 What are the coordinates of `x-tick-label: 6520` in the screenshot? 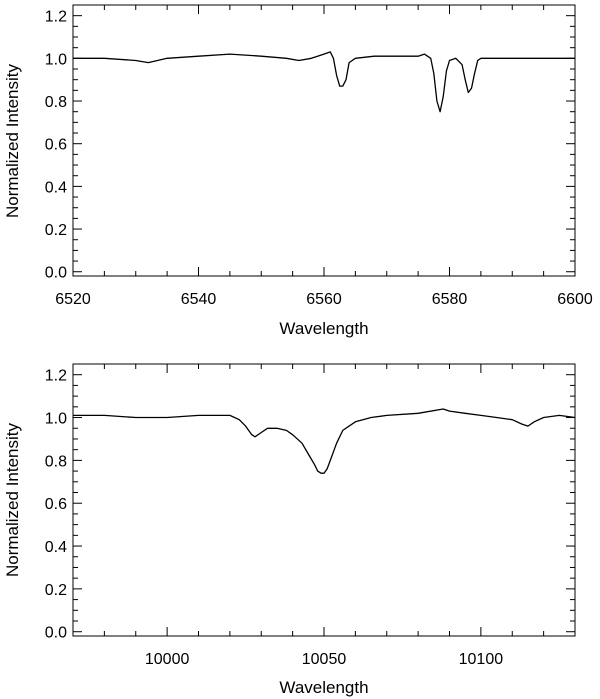 It's located at (73, 299).